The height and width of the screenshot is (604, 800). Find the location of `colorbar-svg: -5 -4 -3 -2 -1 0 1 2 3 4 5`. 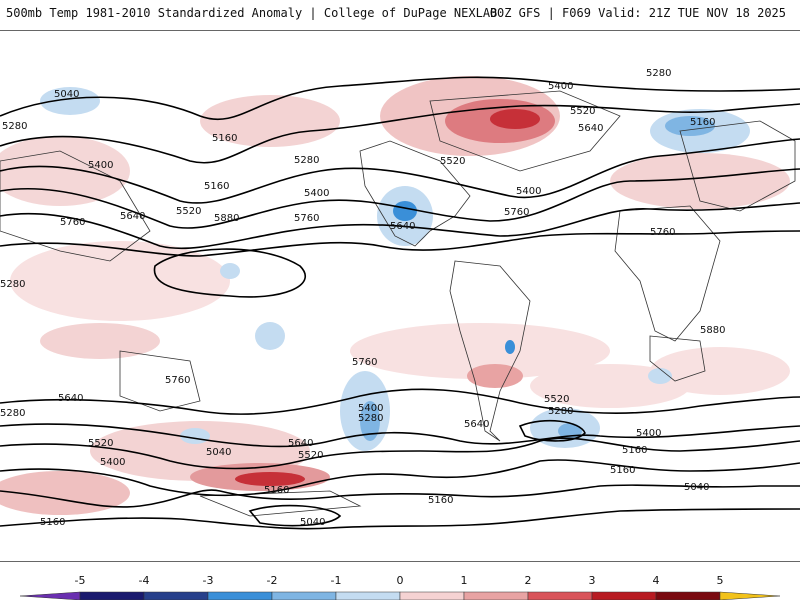

colorbar-svg: -5 -4 -3 -2 -1 0 1 2 3 4 5 is located at coordinates (400, 587).